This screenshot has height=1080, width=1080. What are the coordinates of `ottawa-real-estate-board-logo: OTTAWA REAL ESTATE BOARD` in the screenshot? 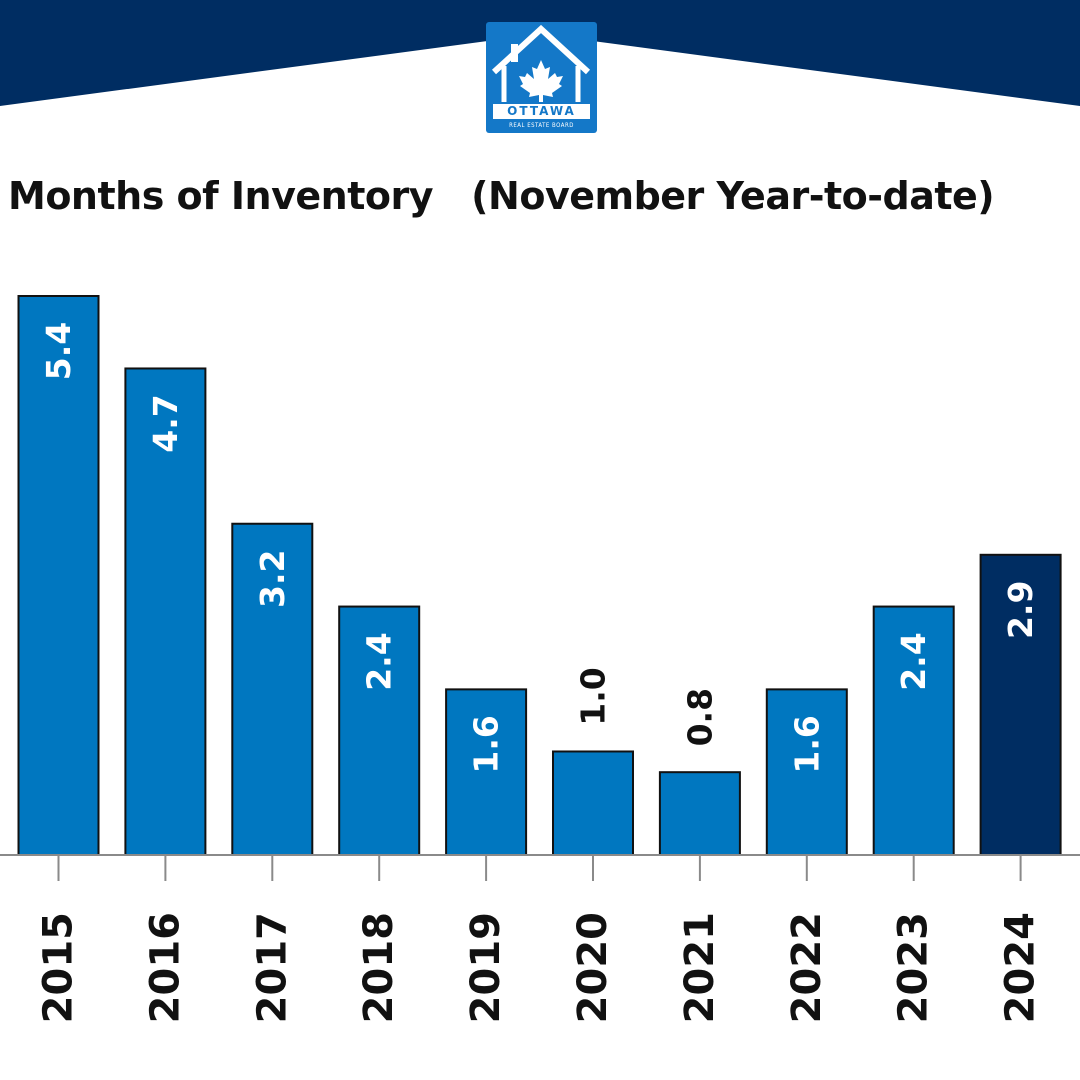 It's located at (541, 77).